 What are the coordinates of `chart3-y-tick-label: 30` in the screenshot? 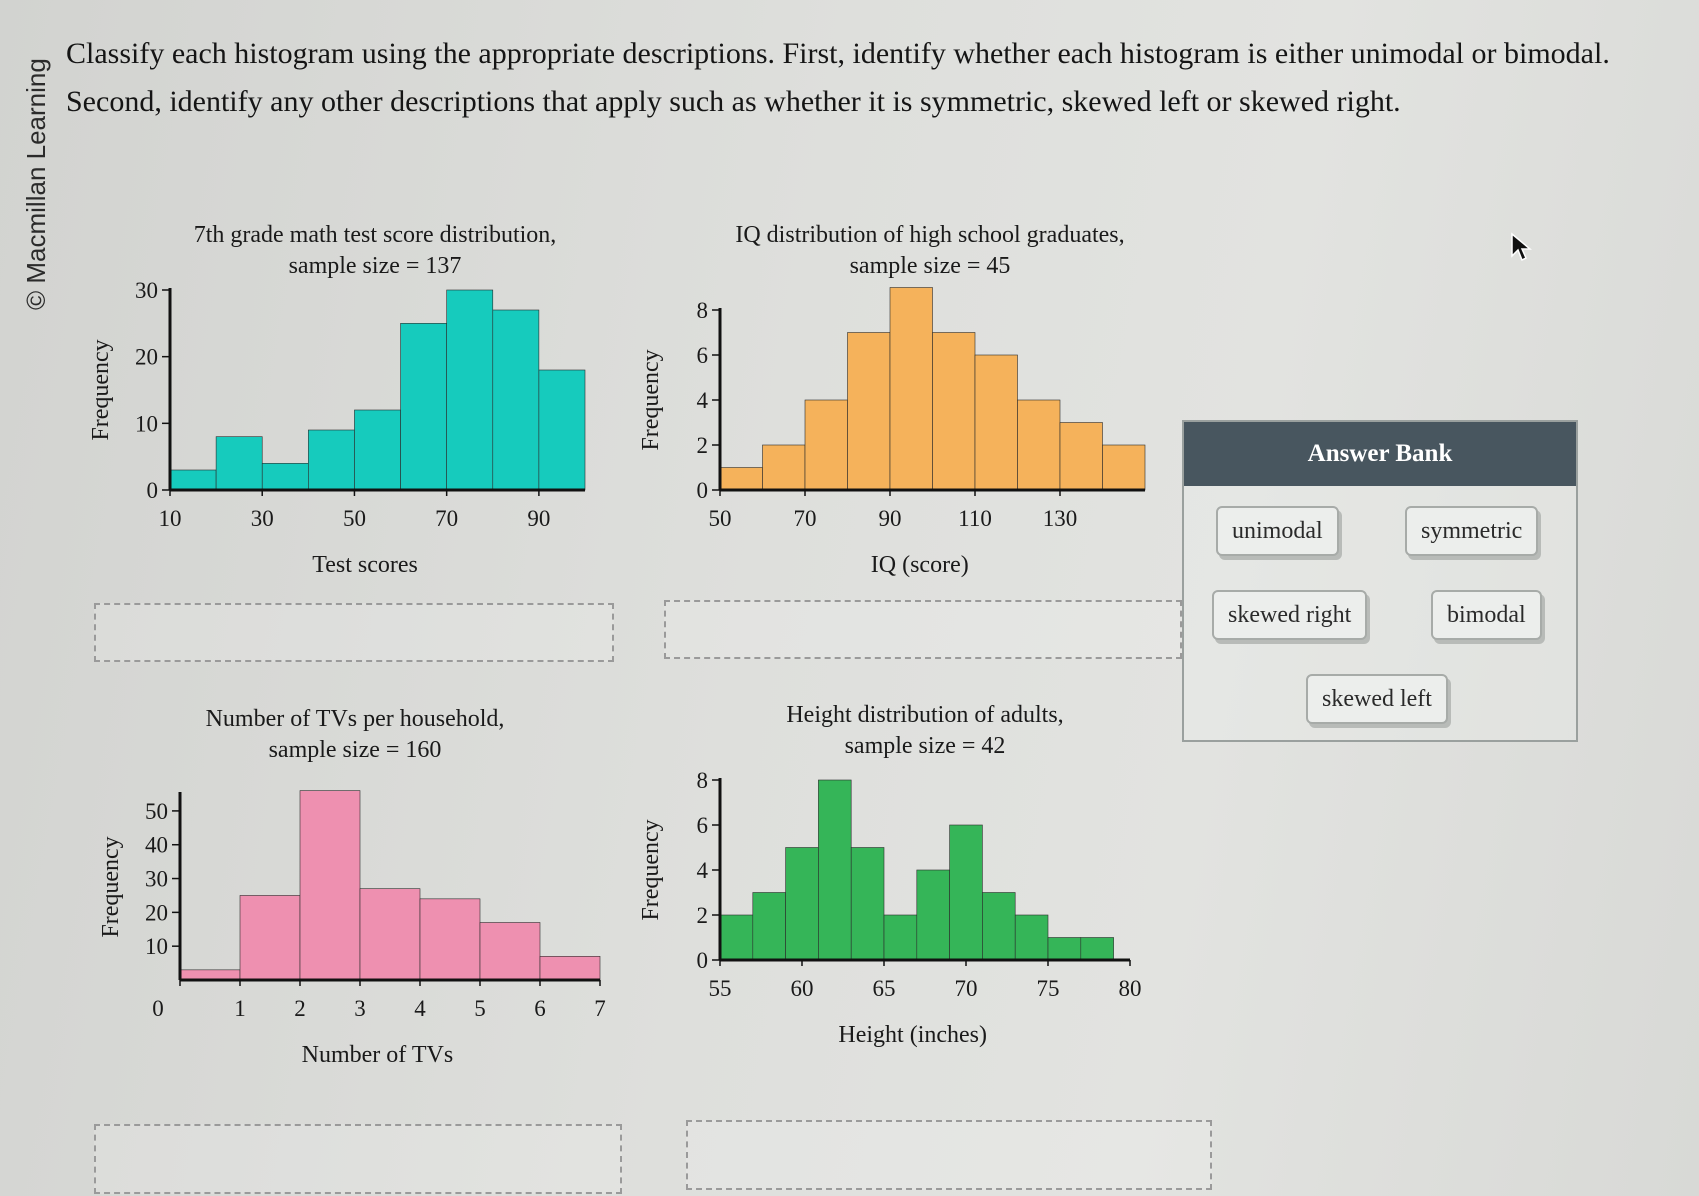 It's located at (156, 879).